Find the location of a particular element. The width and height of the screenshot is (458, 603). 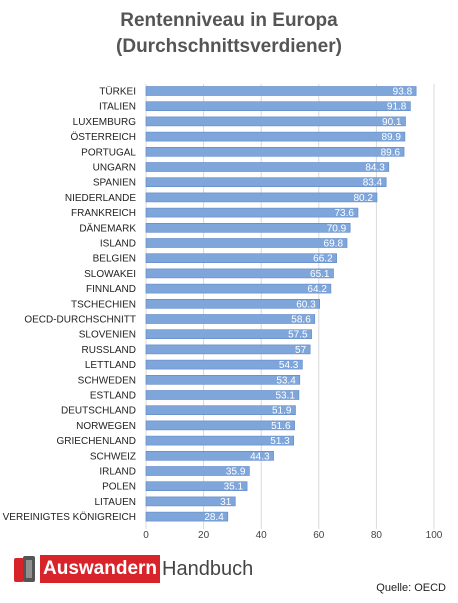

value-label: 60.3 is located at coordinates (306, 304).